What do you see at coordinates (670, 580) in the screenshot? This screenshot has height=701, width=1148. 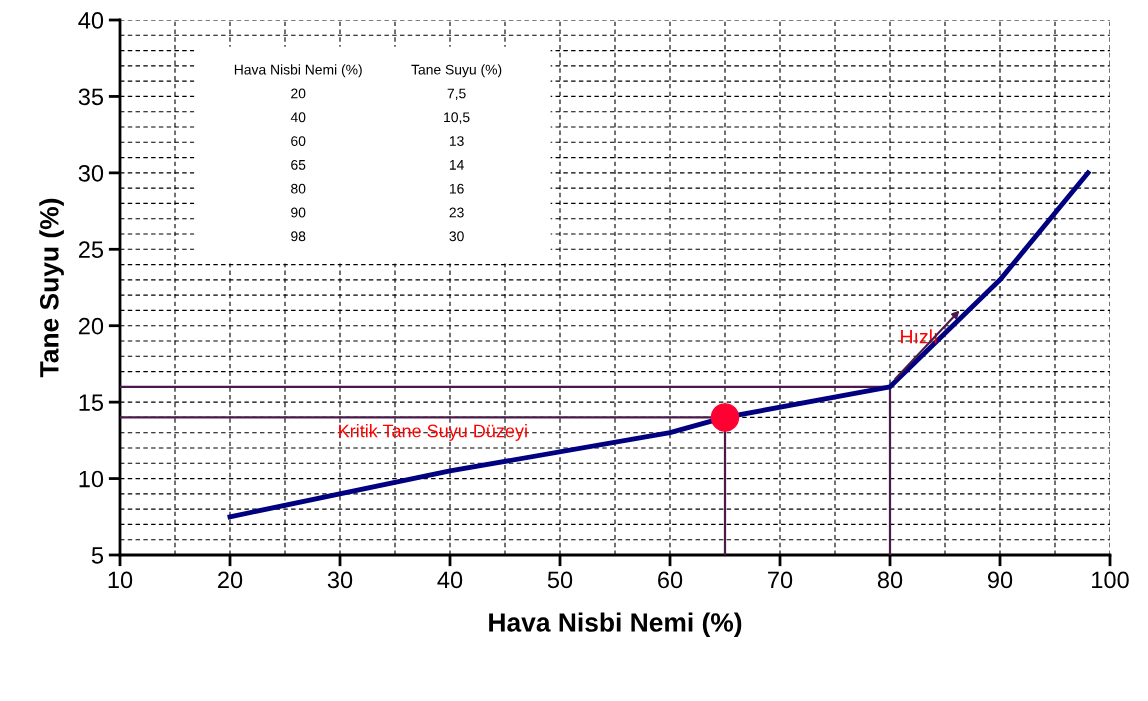 I see `x-tick-label: 60` at bounding box center [670, 580].